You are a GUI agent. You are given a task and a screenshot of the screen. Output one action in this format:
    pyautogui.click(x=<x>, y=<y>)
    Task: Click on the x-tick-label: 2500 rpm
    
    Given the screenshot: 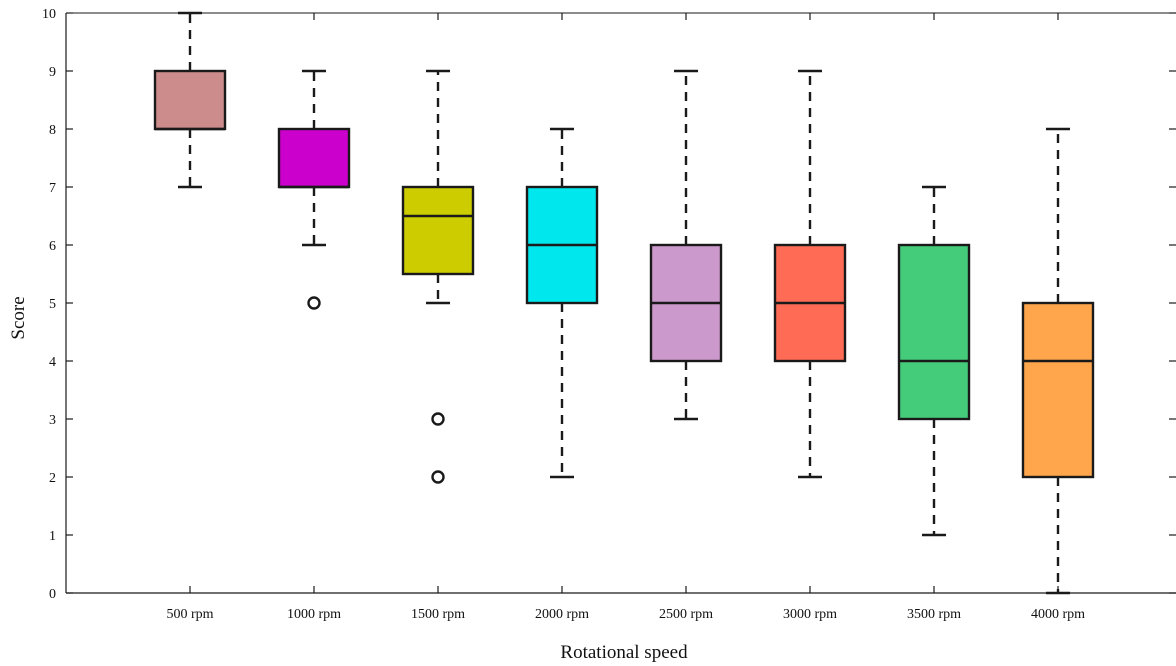 What is the action you would take?
    pyautogui.click(x=686, y=614)
    